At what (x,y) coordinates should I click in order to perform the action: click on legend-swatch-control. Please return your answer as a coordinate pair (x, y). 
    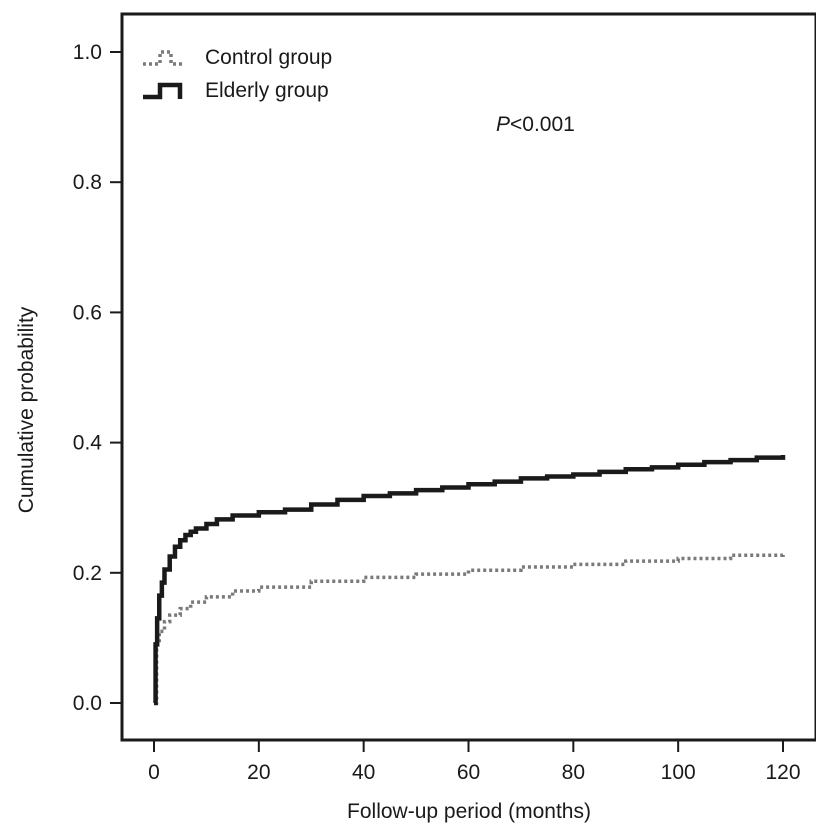
    Looking at the image, I should click on (162, 58).